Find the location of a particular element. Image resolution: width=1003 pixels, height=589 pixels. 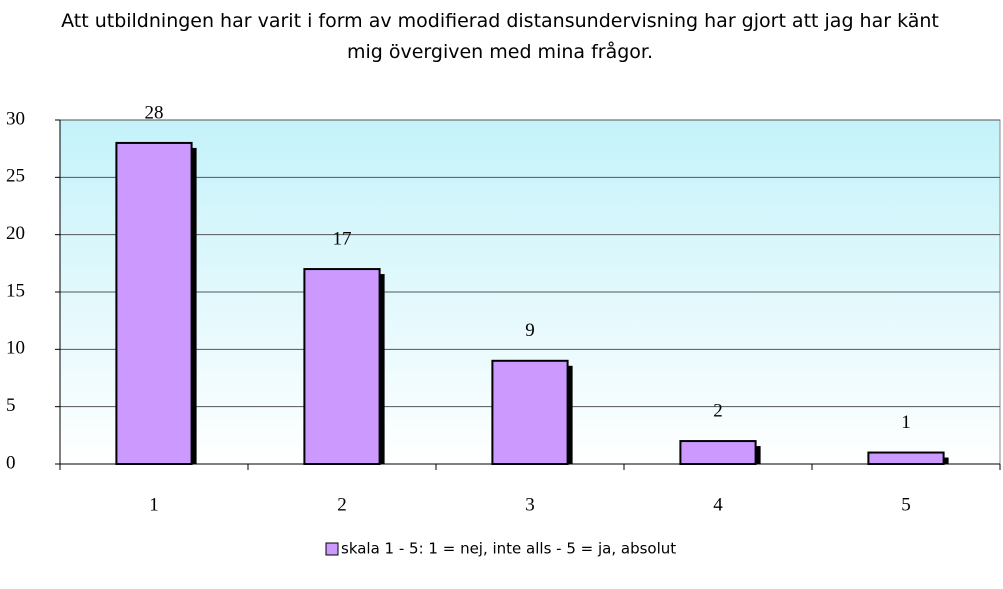

value-label: 2 is located at coordinates (718, 410).